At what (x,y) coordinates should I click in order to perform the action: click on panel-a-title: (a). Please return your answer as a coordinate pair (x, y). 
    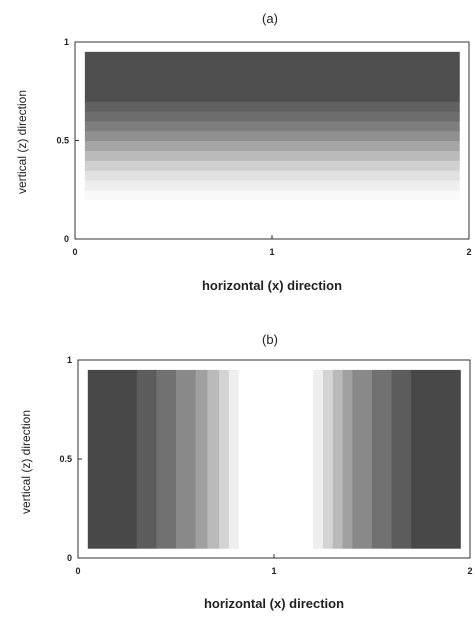
    Looking at the image, I should click on (270, 18).